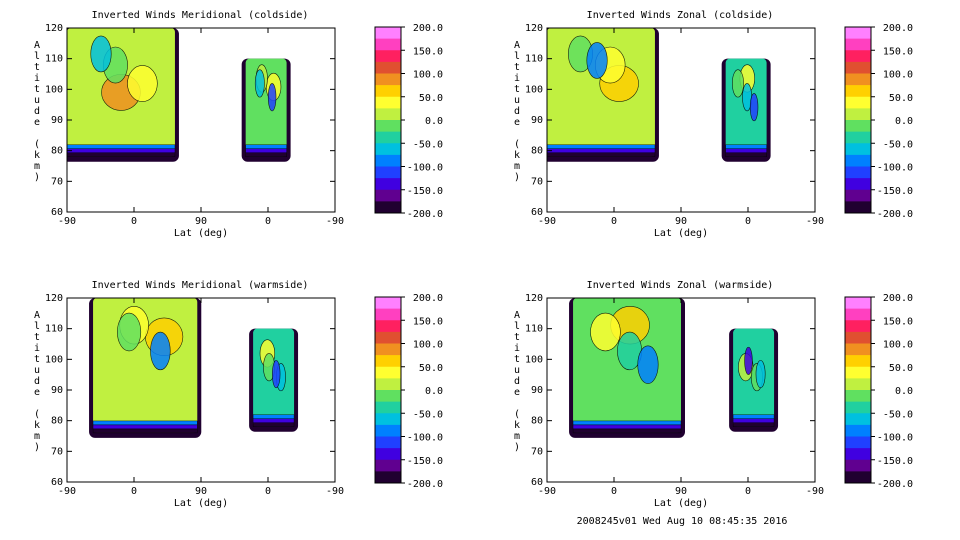 This screenshot has width=960, height=540. What do you see at coordinates (200, 285) in the screenshot?
I see `panel-title: Inverted Winds Meridional (warmside)` at bounding box center [200, 285].